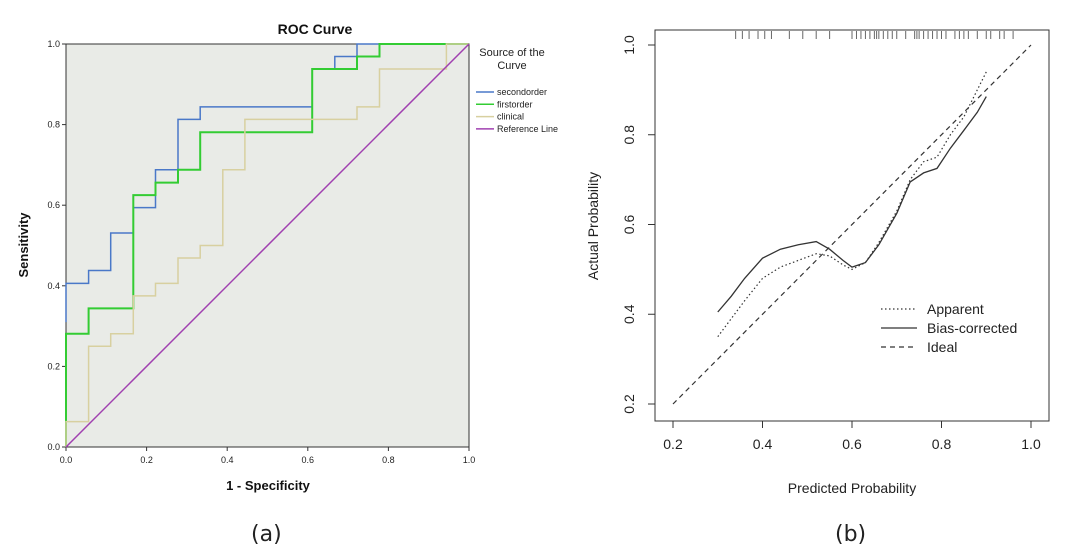 This screenshot has width=1080, height=556. I want to click on roc-y-tick-label: 0.0, so click(53, 447).